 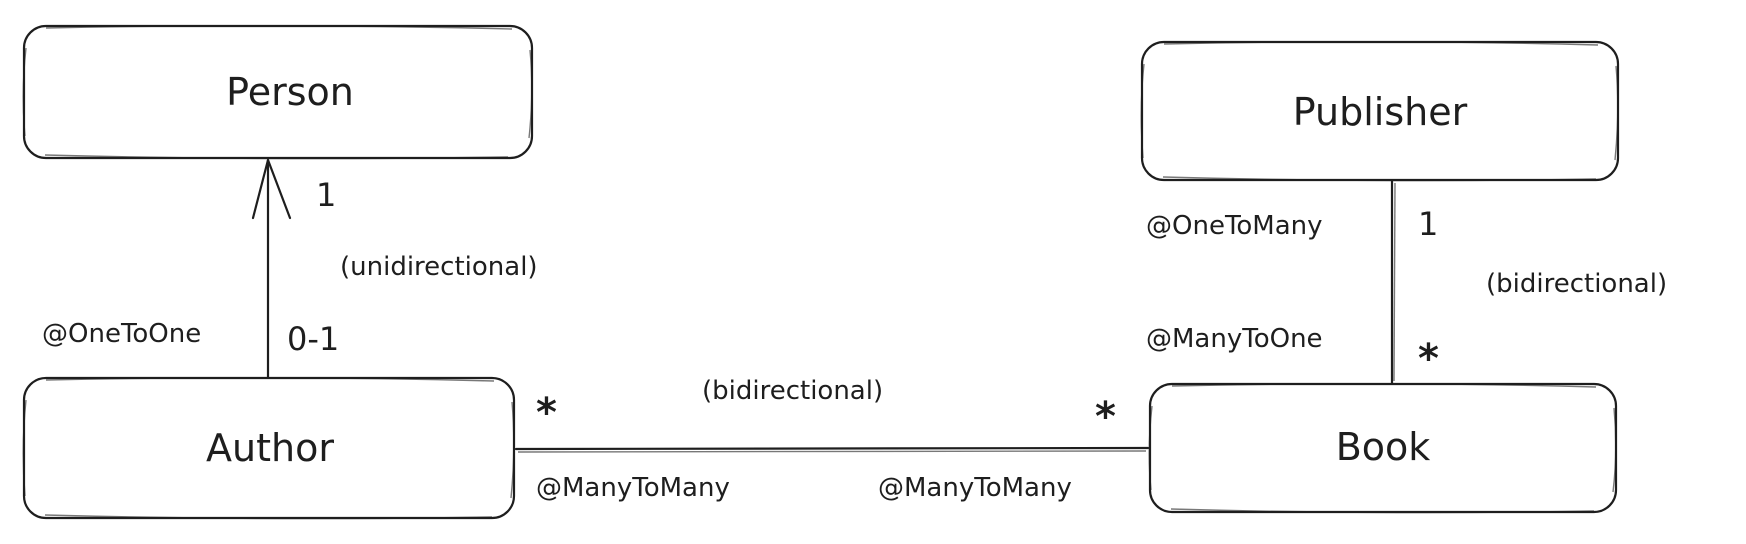 I want to click on connector-publisher-book, so click(x=1393, y=282).